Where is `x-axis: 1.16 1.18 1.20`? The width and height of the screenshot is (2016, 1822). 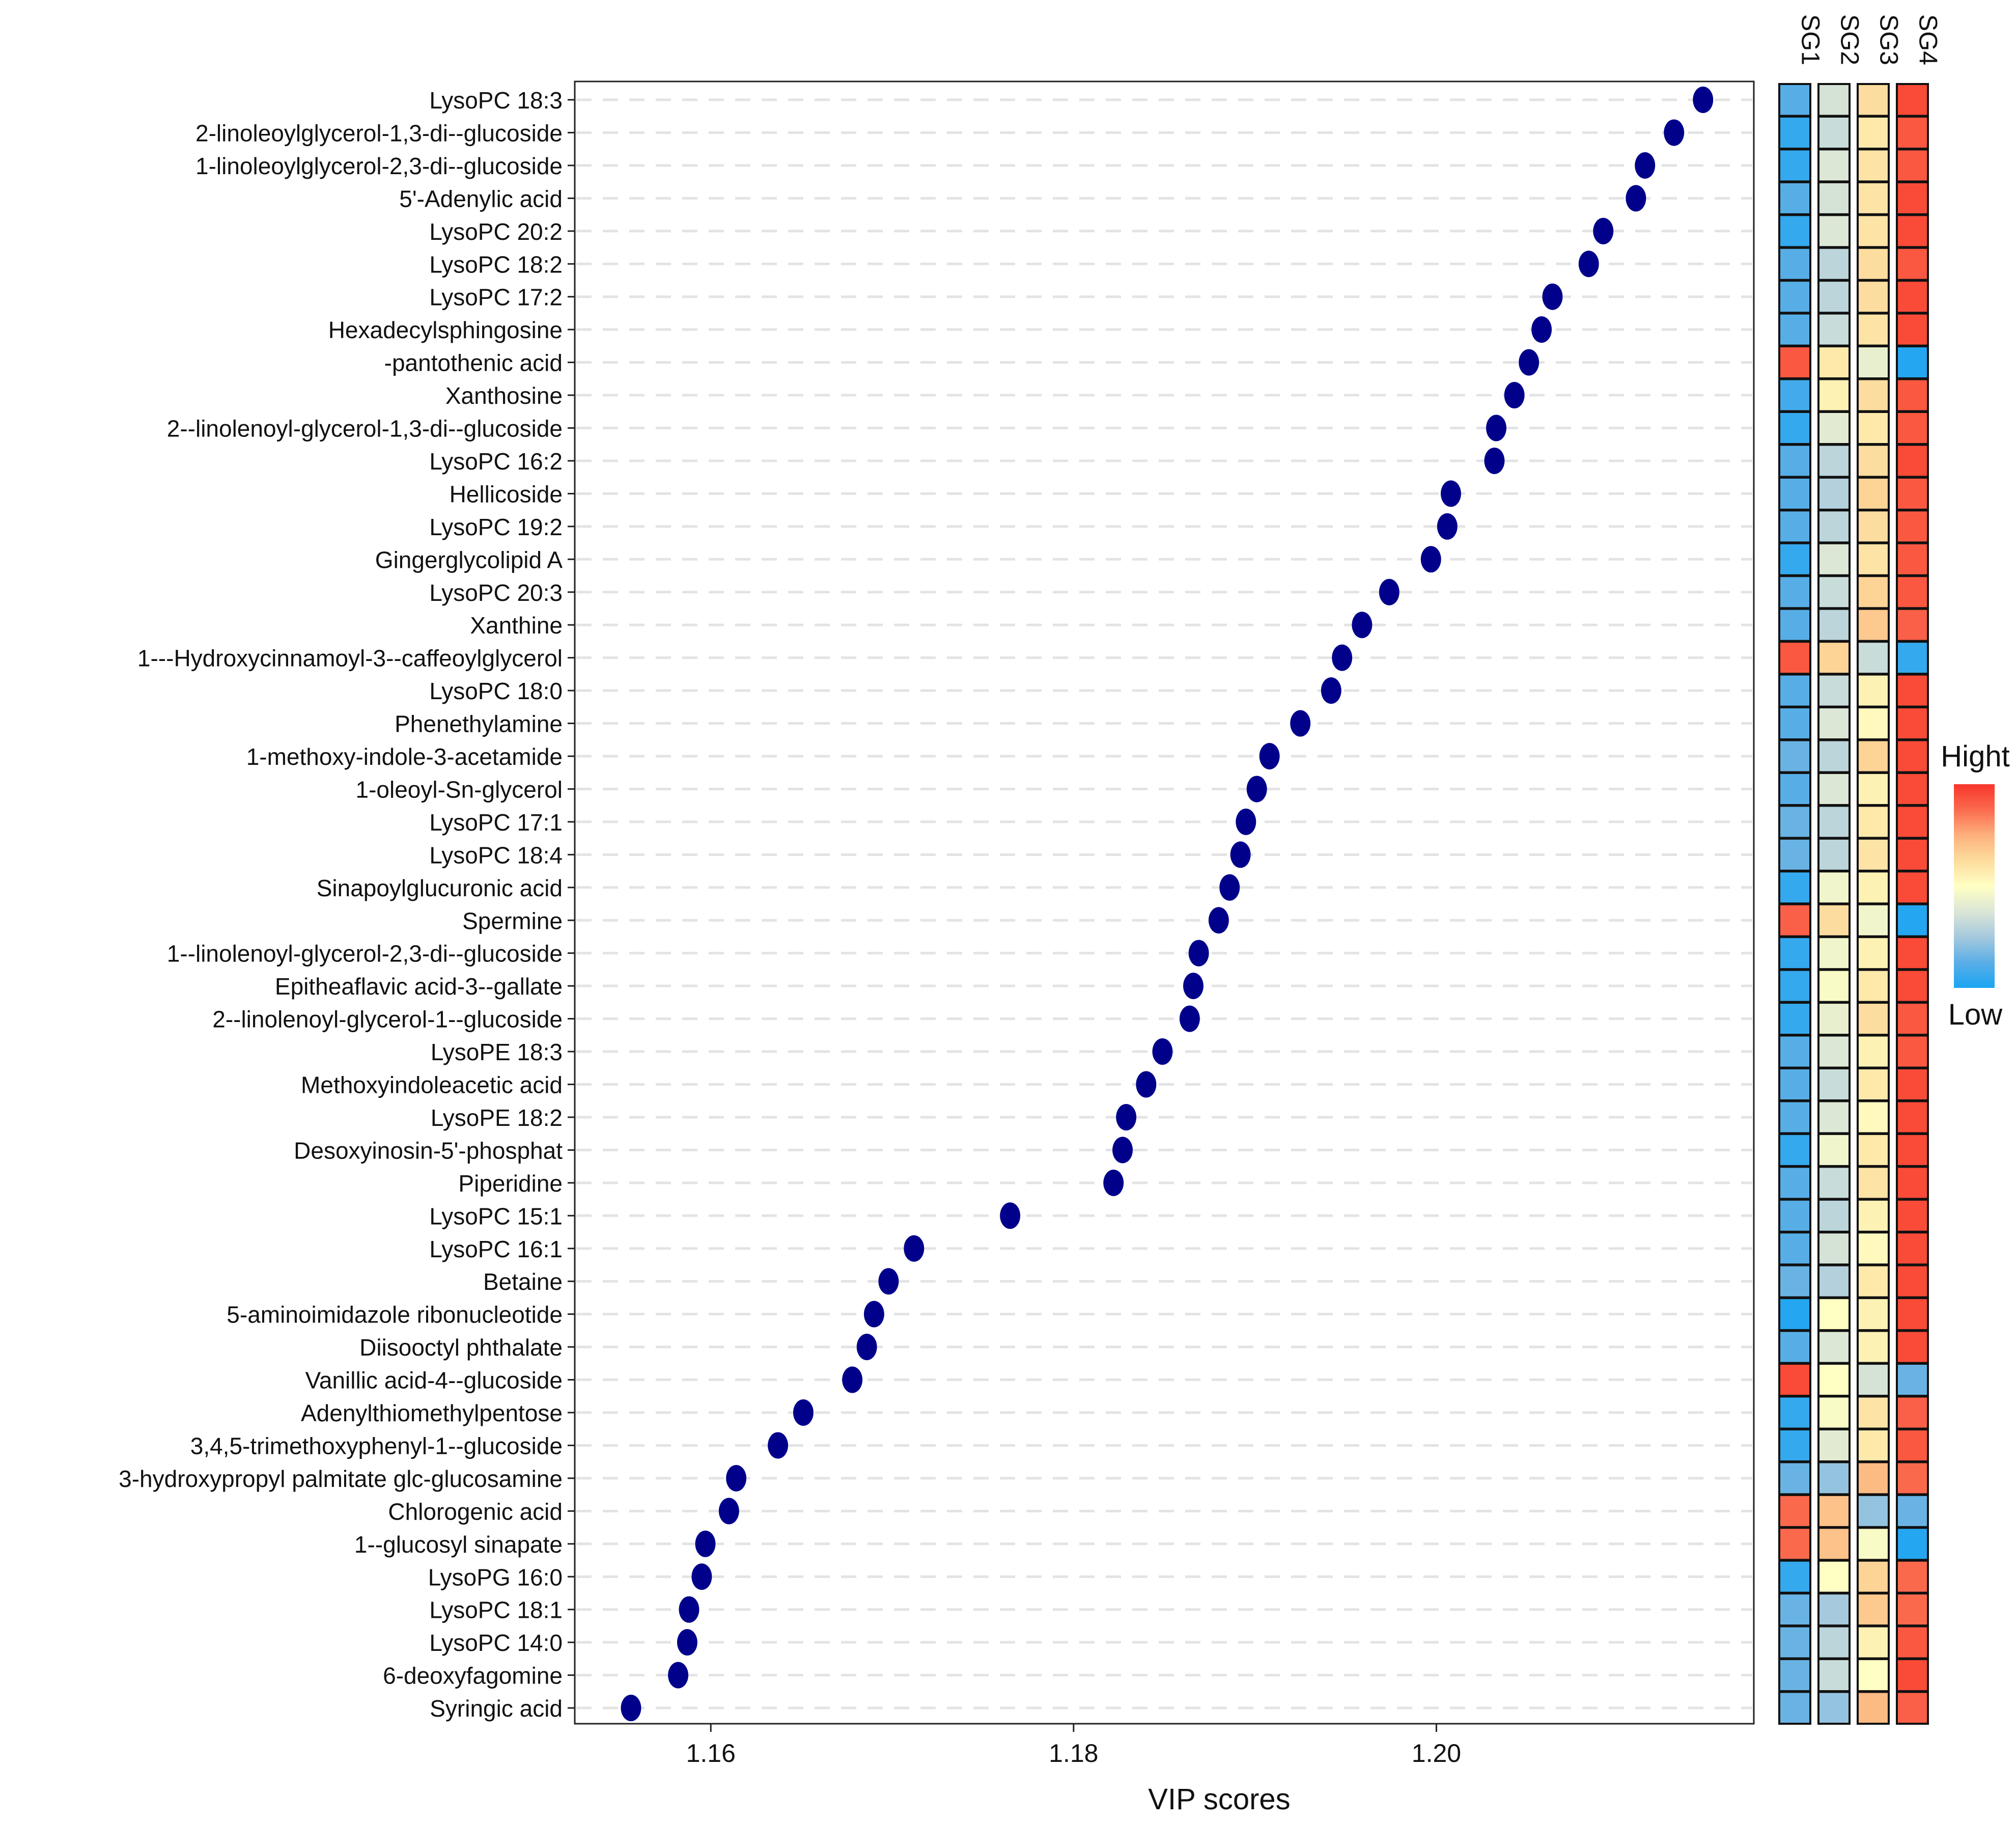 x-axis: 1.16 1.18 1.20 is located at coordinates (1073, 1746).